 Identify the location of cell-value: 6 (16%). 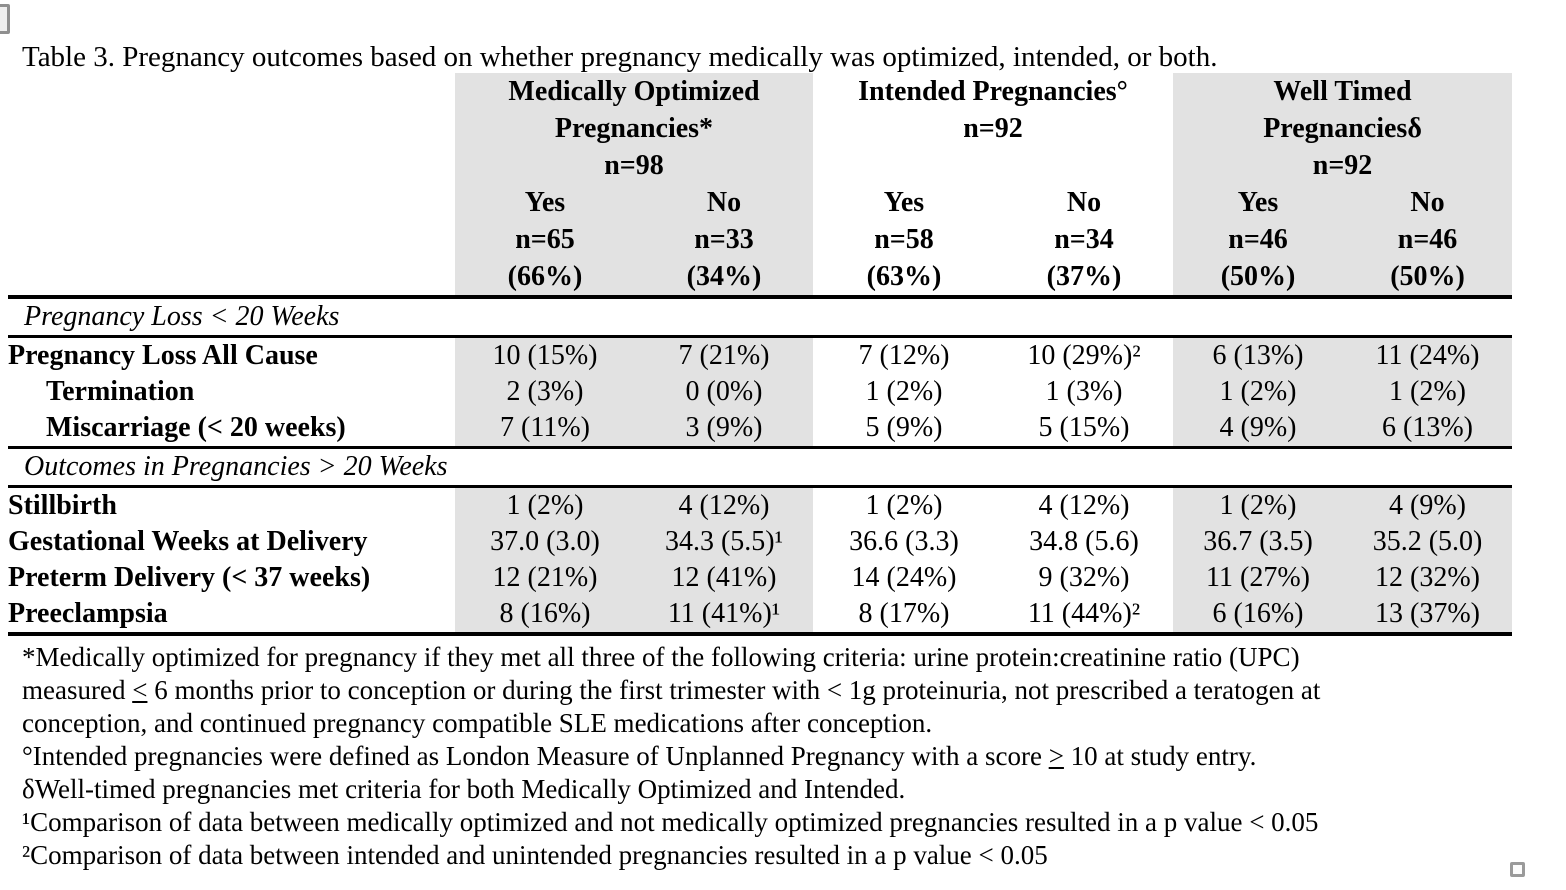
(1258, 616).